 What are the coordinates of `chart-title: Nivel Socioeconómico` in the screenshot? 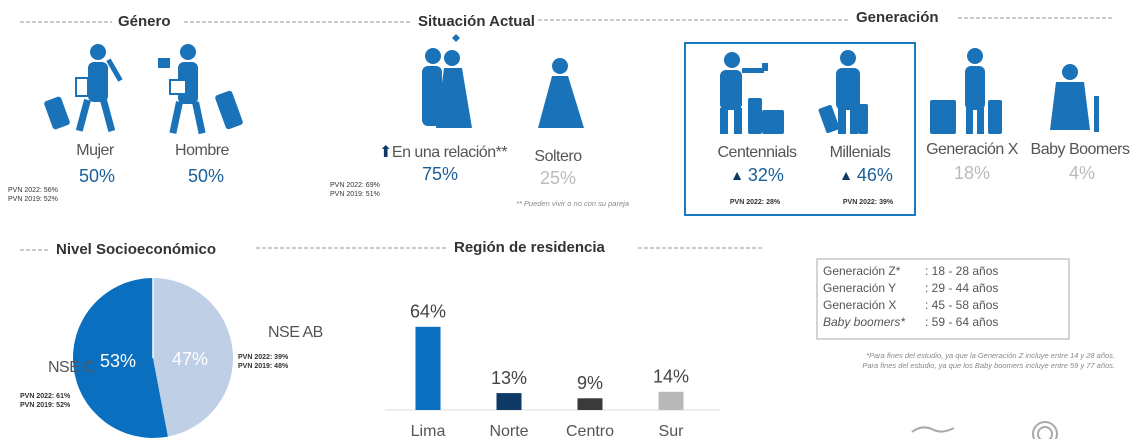 It's located at (136, 249).